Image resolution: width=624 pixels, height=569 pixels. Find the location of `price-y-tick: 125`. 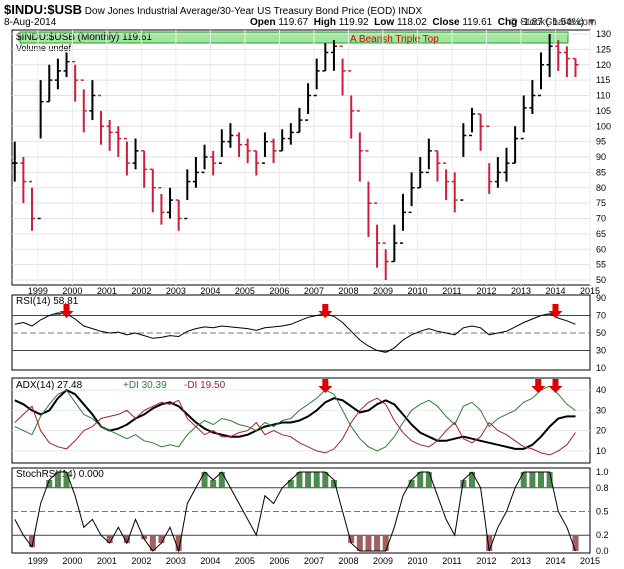

price-y-tick: 125 is located at coordinates (603, 49).